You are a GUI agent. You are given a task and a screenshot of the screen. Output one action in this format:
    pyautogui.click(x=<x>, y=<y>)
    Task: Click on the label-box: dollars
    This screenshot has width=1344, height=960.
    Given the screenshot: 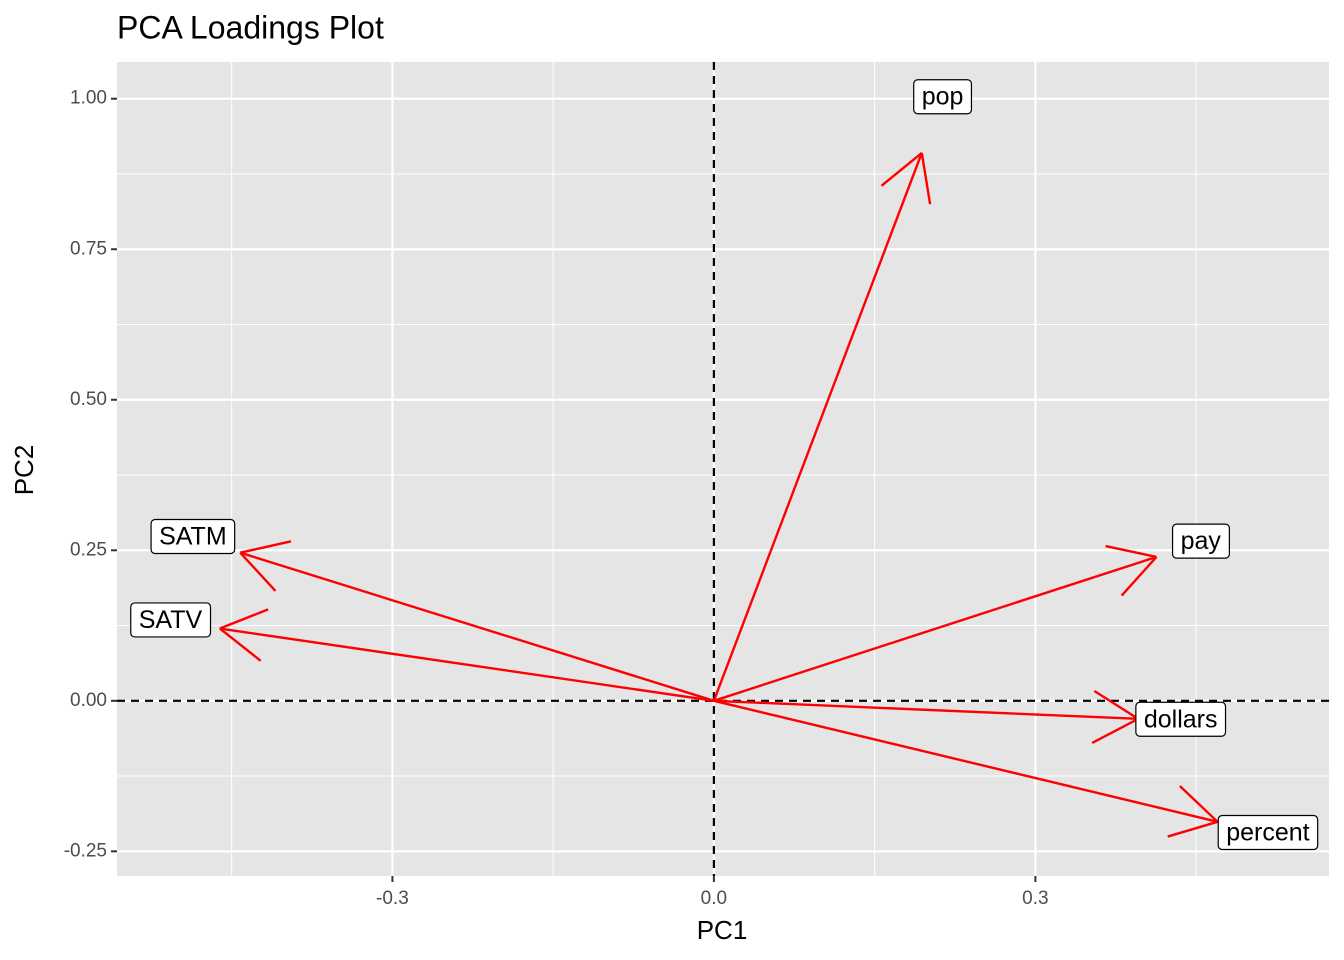 What is the action you would take?
    pyautogui.click(x=1181, y=719)
    